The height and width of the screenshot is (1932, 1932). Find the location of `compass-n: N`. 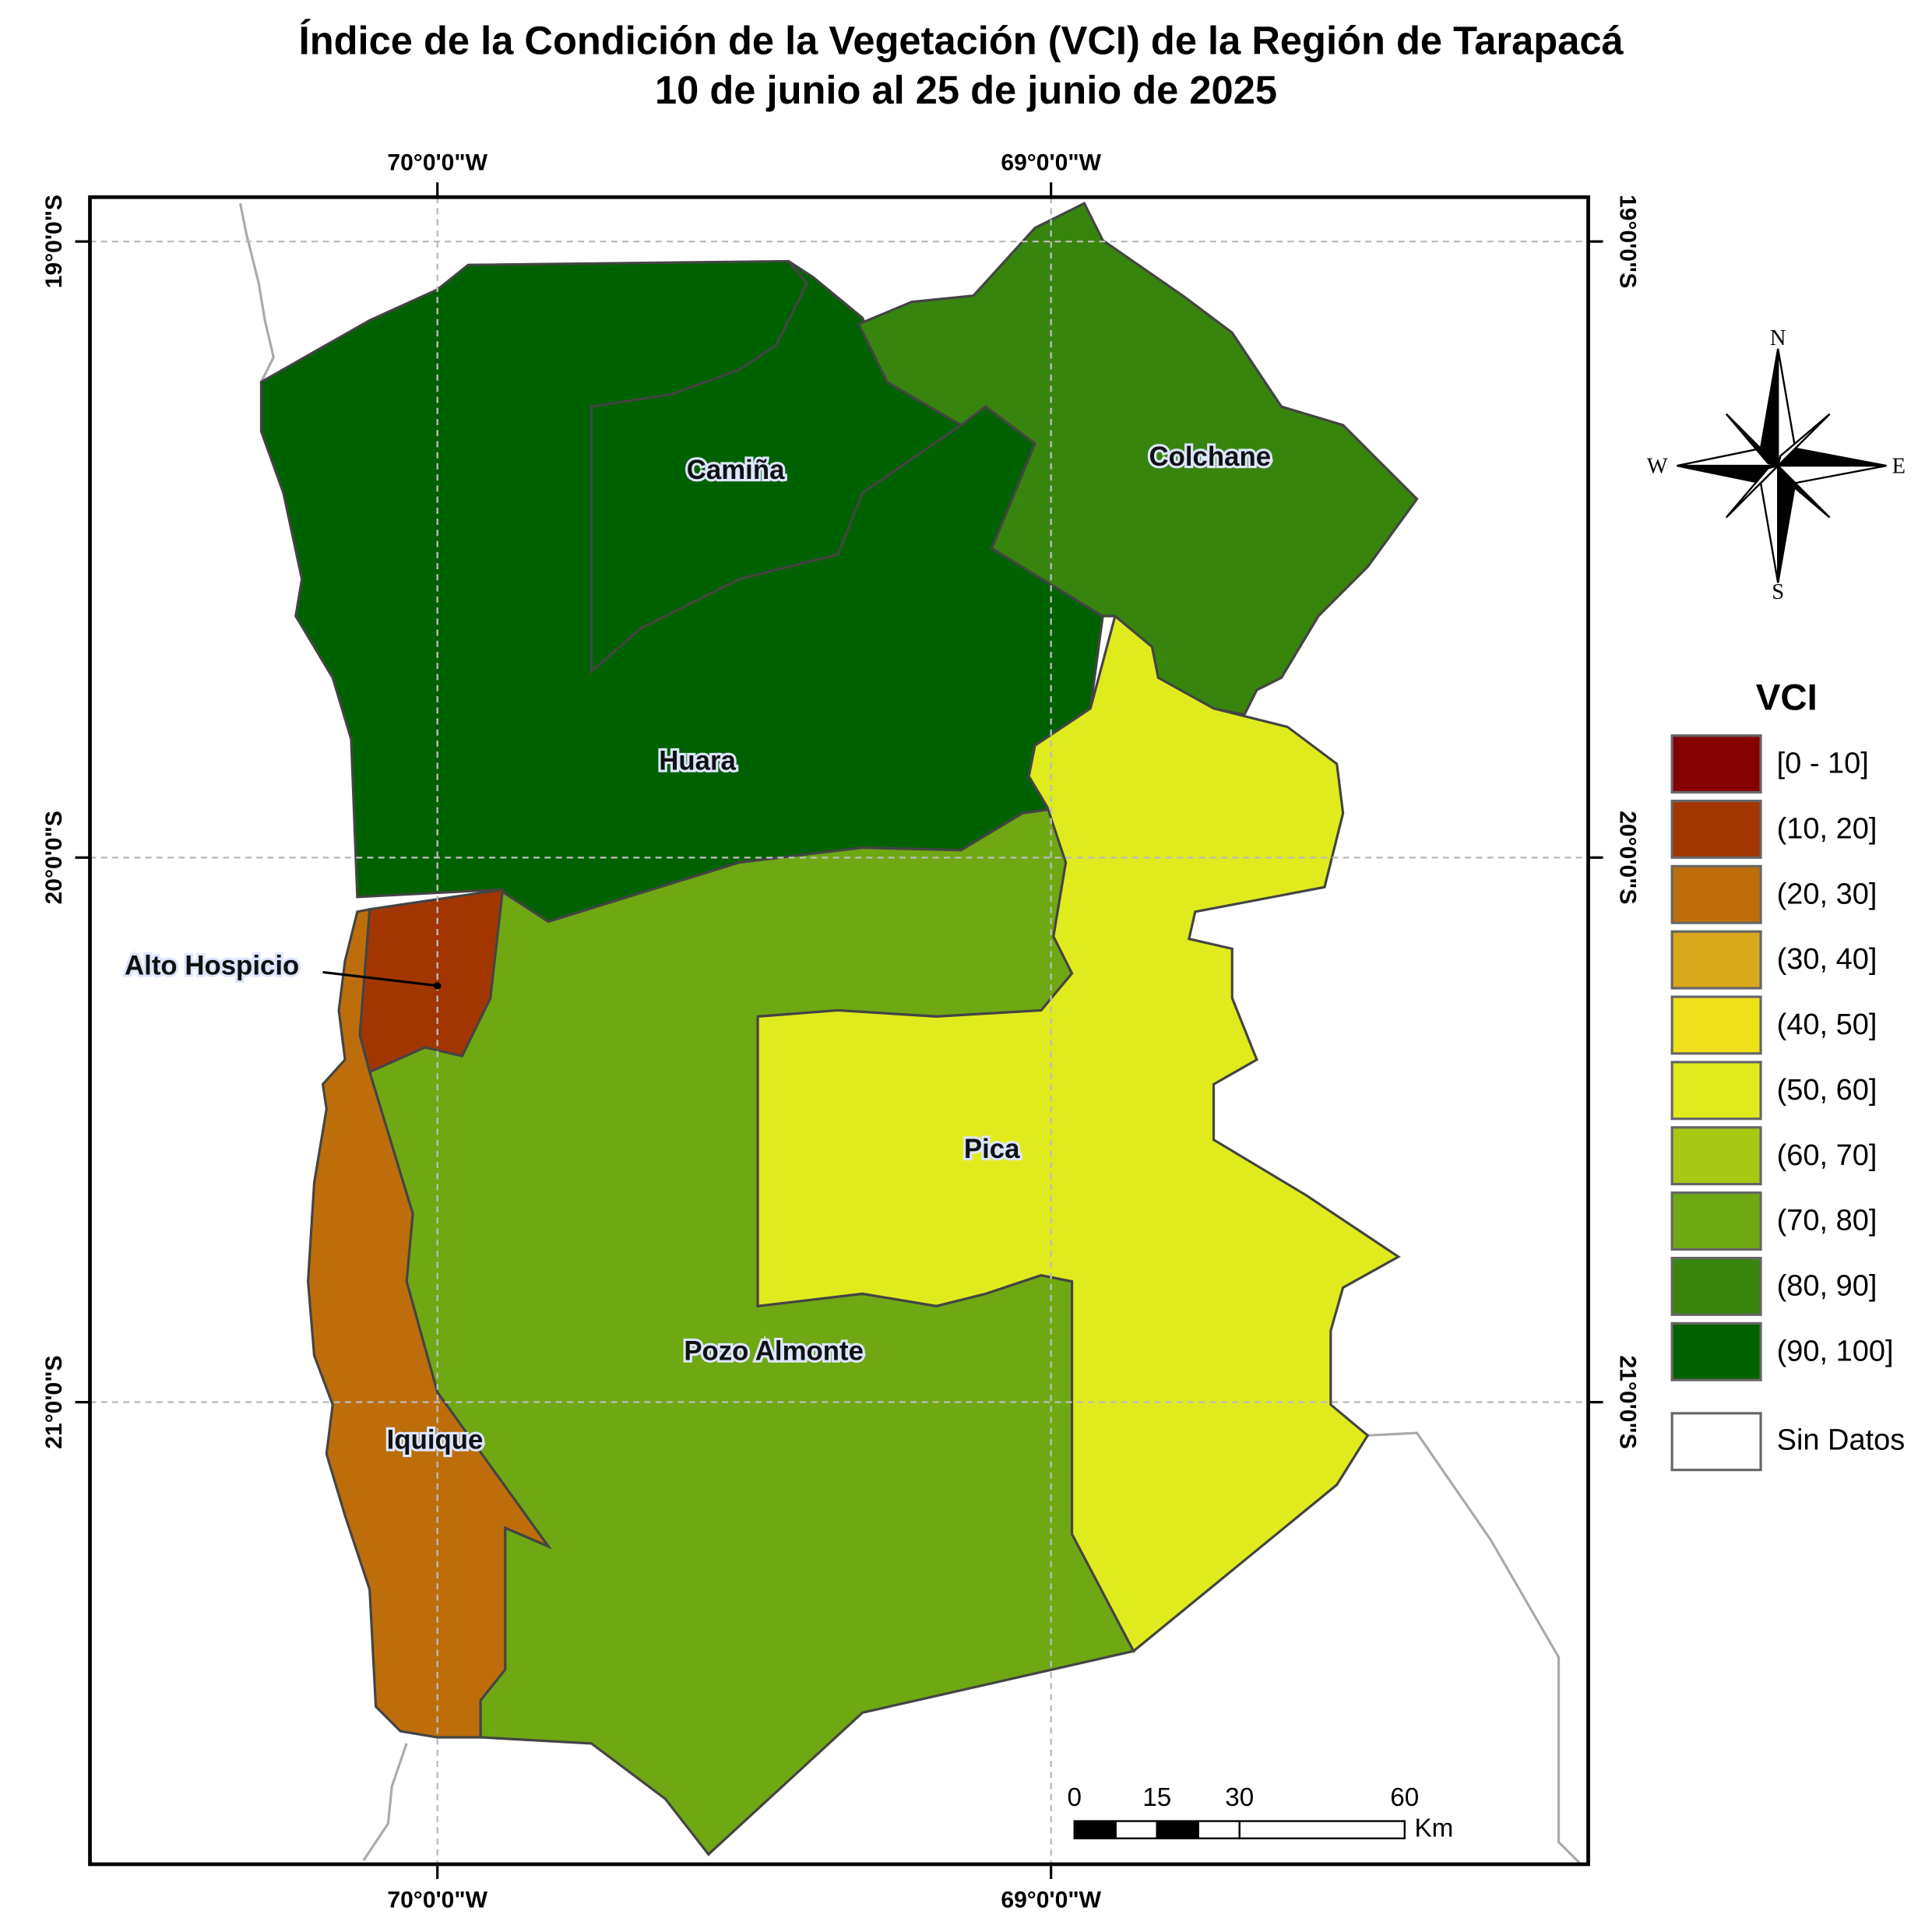

compass-n: N is located at coordinates (1778, 338).